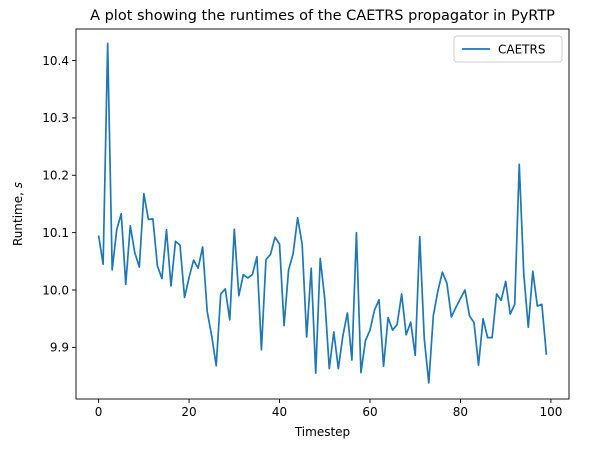 The height and width of the screenshot is (453, 598). I want to click on x-axis-label: Timestep, so click(322, 432).